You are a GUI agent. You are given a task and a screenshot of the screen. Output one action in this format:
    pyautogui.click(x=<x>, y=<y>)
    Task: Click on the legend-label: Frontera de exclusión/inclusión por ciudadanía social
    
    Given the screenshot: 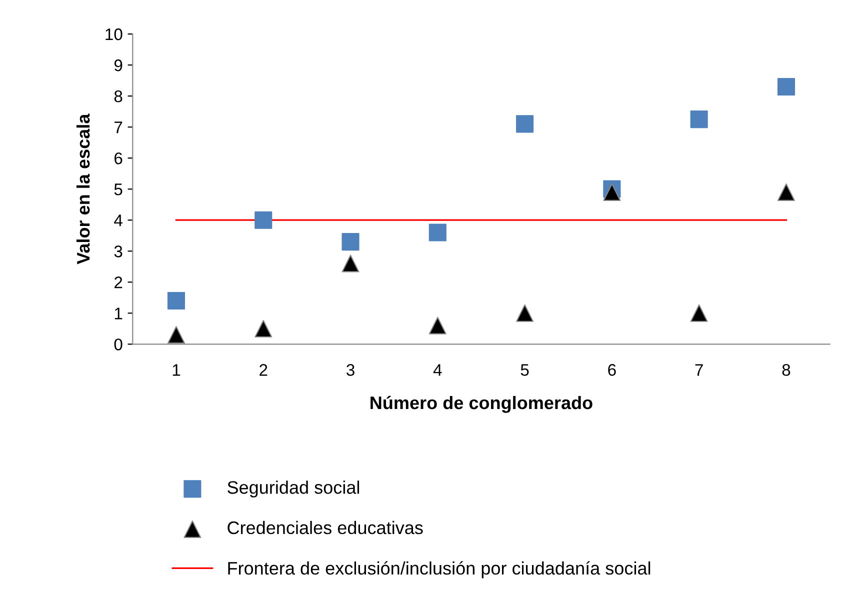 What is the action you would take?
    pyautogui.click(x=439, y=569)
    